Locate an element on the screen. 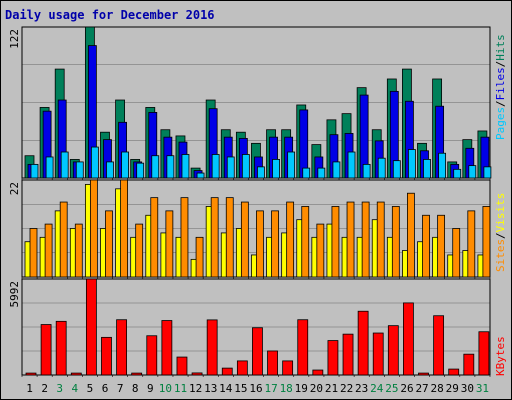 The height and width of the screenshot is (400, 512). day-label: 14 is located at coordinates (226, 388).